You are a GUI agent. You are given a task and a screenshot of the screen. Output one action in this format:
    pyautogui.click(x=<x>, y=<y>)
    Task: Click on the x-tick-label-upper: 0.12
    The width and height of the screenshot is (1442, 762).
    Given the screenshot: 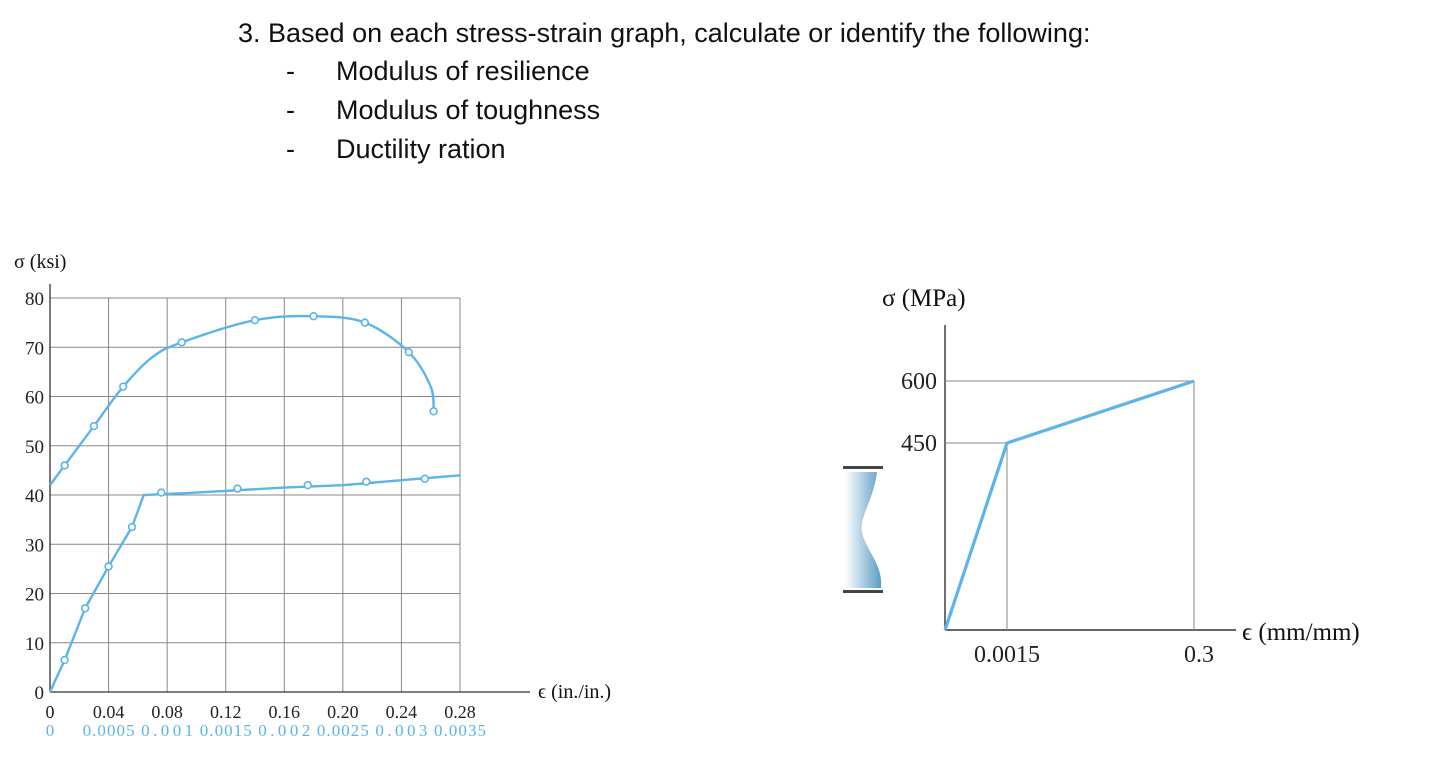 What is the action you would take?
    pyautogui.click(x=226, y=712)
    